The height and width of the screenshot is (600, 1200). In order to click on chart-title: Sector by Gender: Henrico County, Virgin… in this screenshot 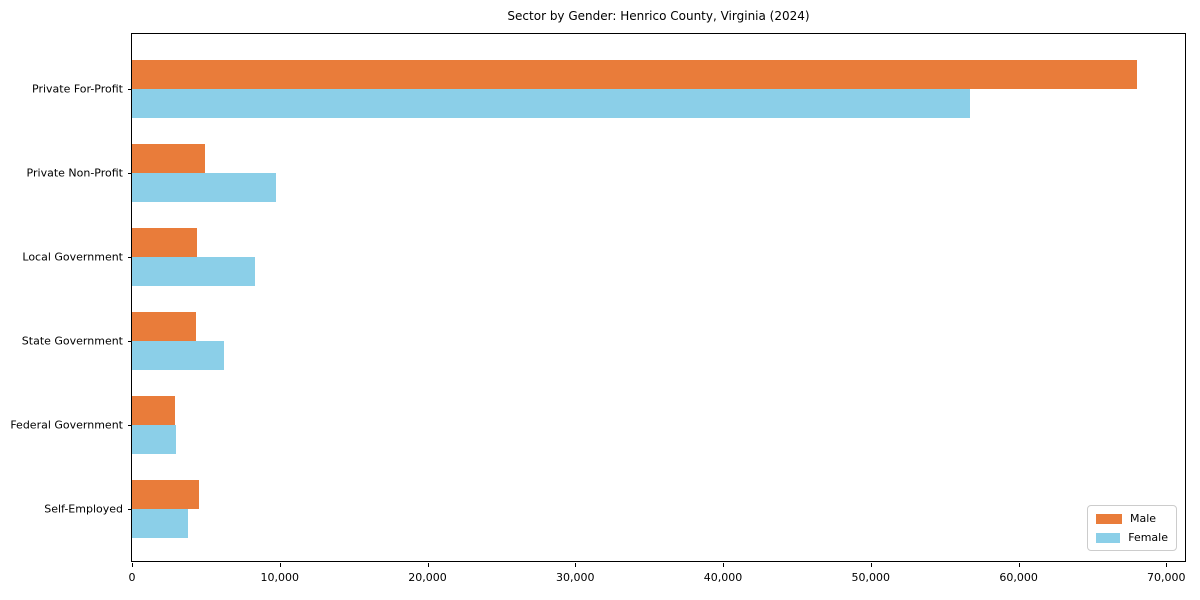, I will do `click(658, 16)`.